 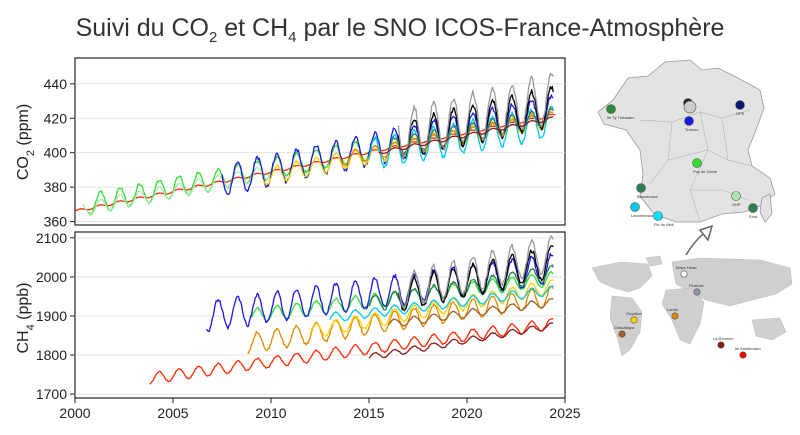 I want to click on france-station-label: Puy de Dôme, so click(x=705, y=171).